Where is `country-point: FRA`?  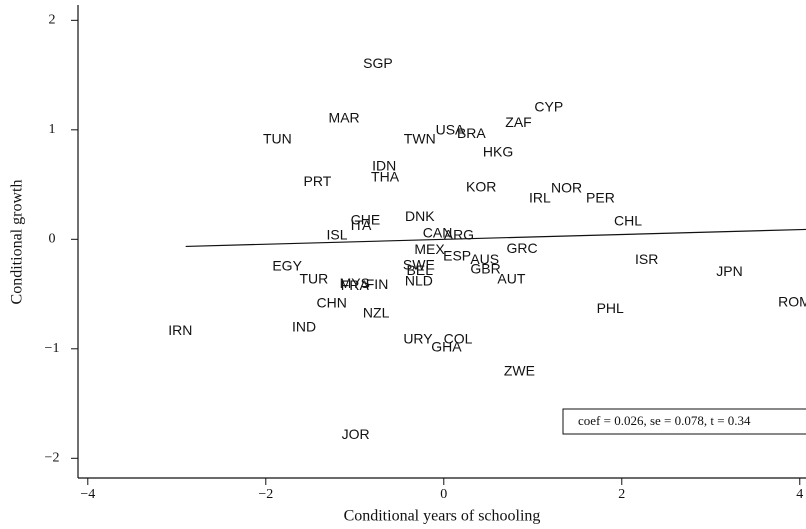
country-point: FRA is located at coordinates (355, 285).